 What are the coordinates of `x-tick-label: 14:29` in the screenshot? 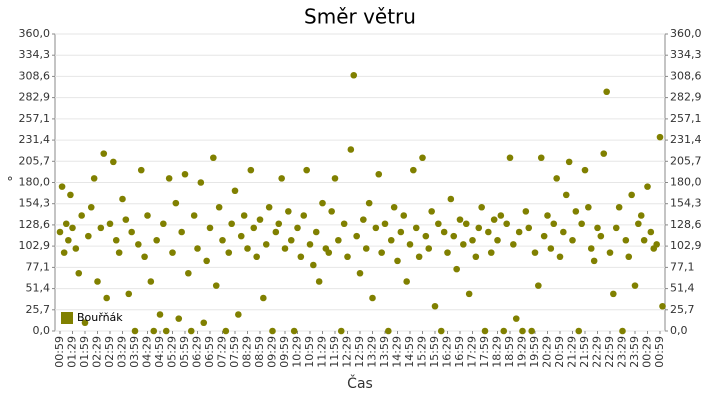 It's located at (397, 352).